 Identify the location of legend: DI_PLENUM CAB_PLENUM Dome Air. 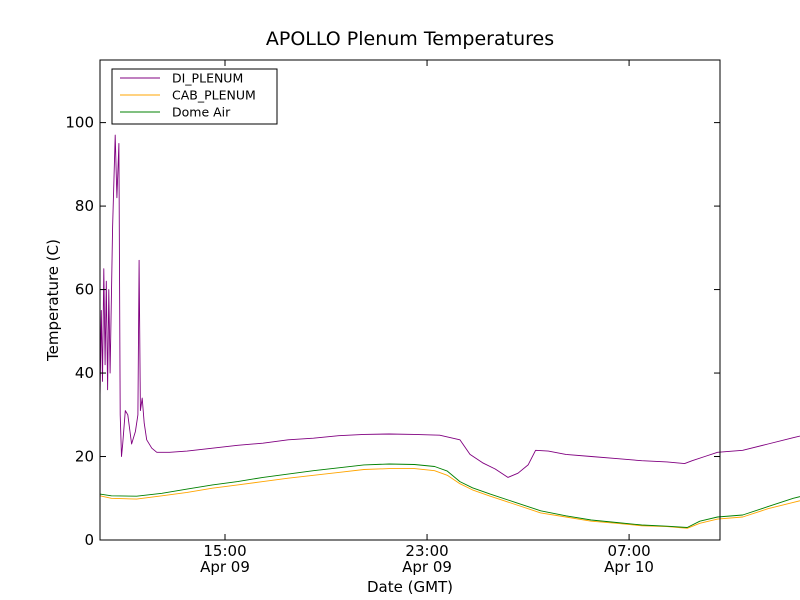
(194, 96).